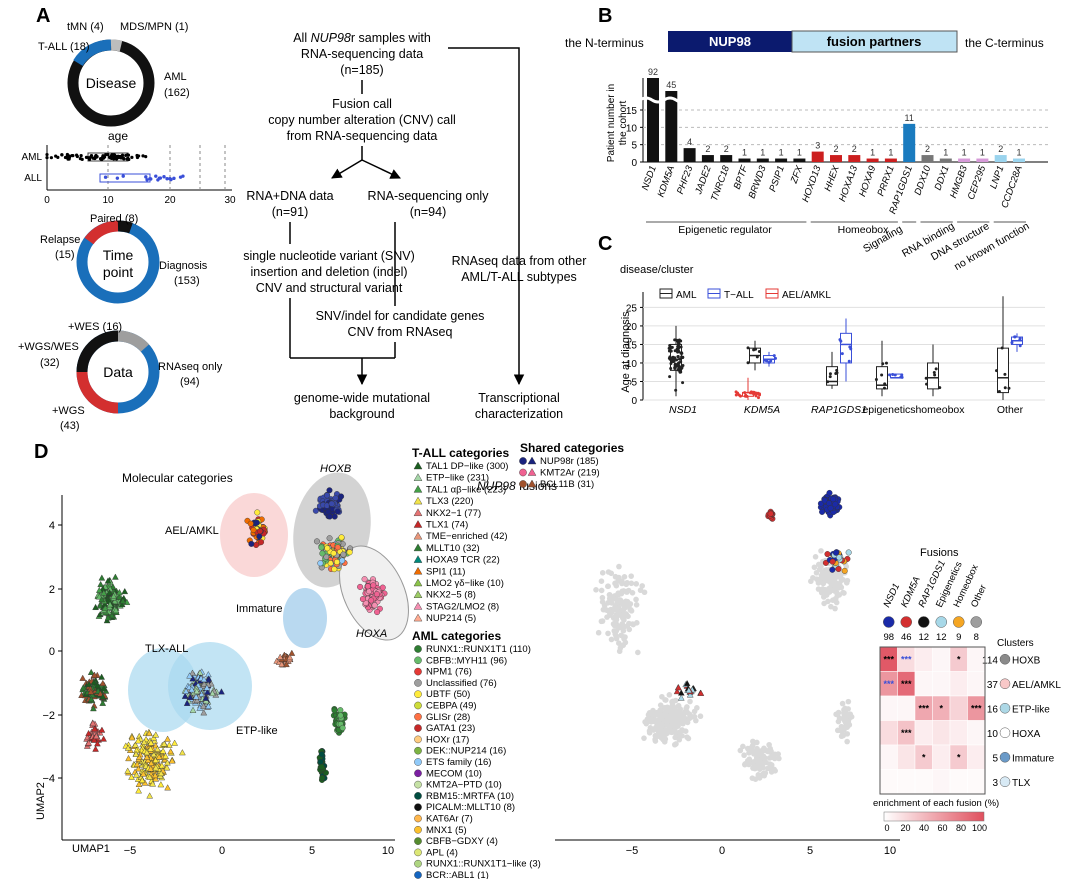  I want to click on bar-BPTF, so click(744, 160).